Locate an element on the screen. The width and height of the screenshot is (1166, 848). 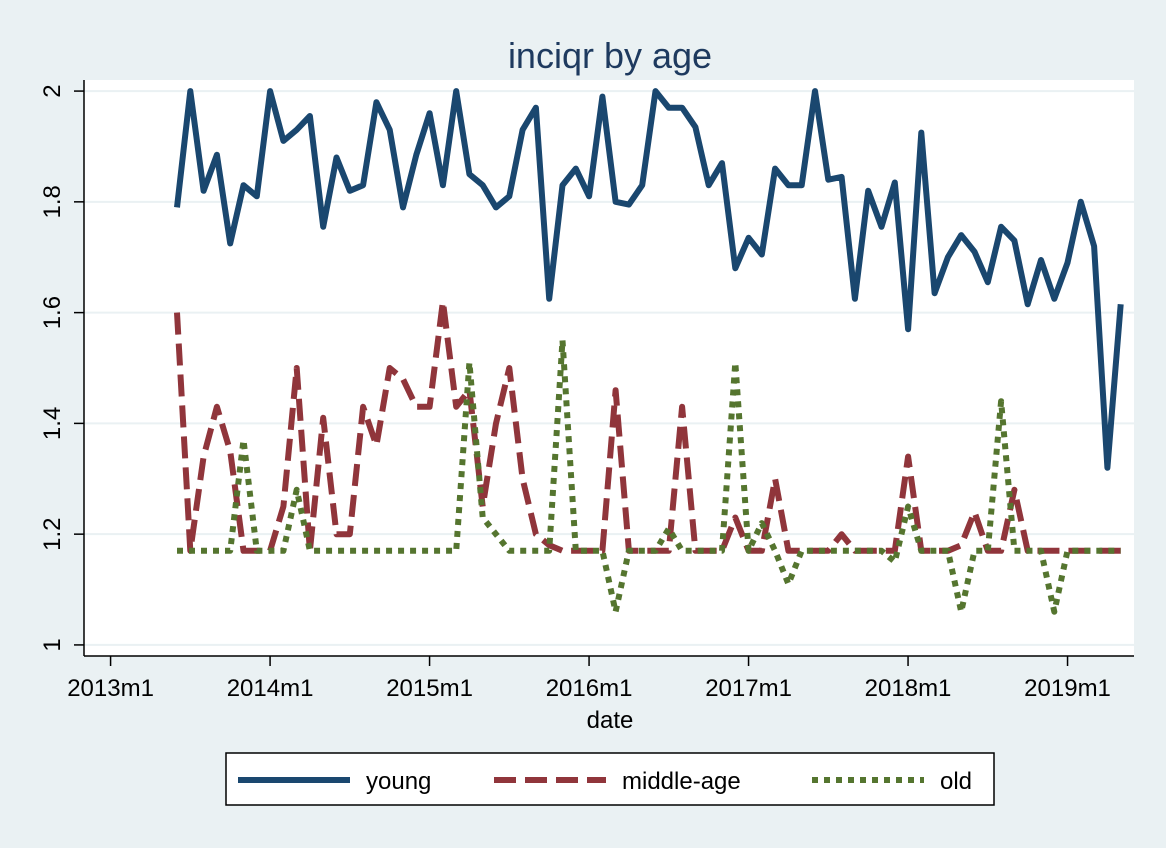
legend: young middle-age old is located at coordinates (610, 779).